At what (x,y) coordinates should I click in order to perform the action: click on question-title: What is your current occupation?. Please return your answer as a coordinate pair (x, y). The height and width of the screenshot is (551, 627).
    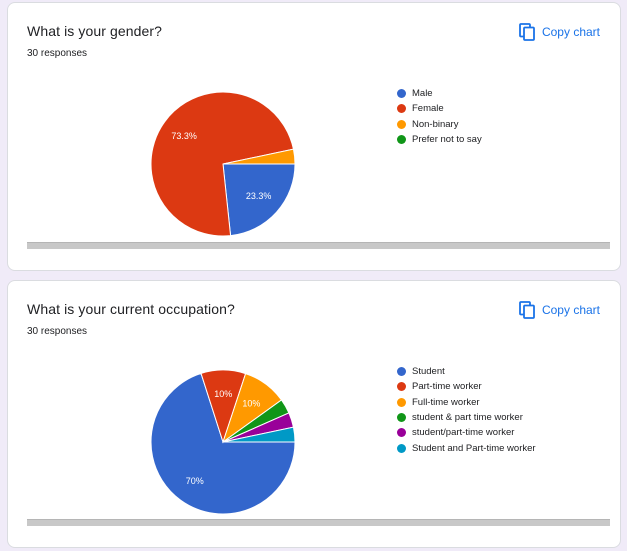
    Looking at the image, I should click on (131, 309).